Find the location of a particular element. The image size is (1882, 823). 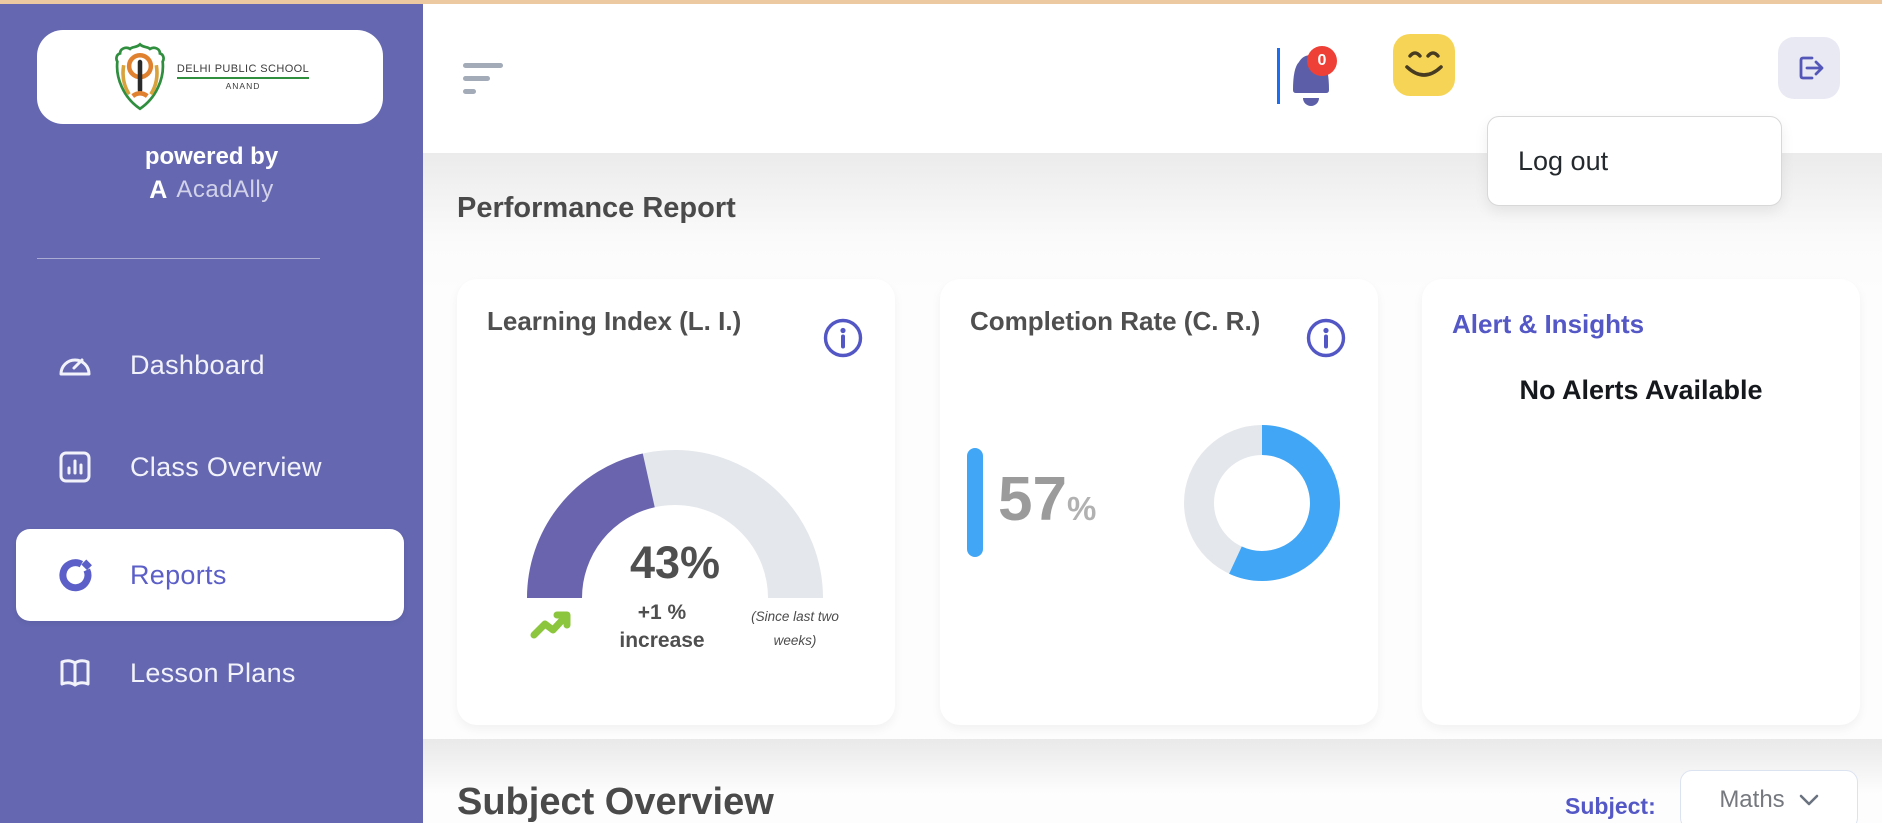

alerts-card: Alert & Insights No Alerts Available is located at coordinates (1641, 502).